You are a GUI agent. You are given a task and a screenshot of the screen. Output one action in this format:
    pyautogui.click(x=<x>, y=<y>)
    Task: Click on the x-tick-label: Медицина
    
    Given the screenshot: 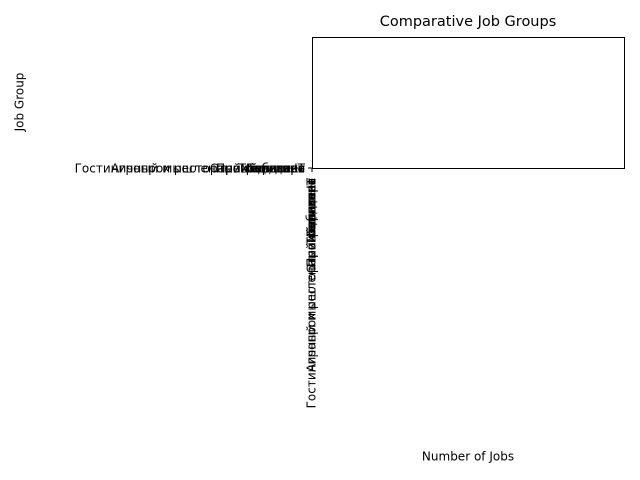 What is the action you would take?
    pyautogui.click(x=312, y=210)
    